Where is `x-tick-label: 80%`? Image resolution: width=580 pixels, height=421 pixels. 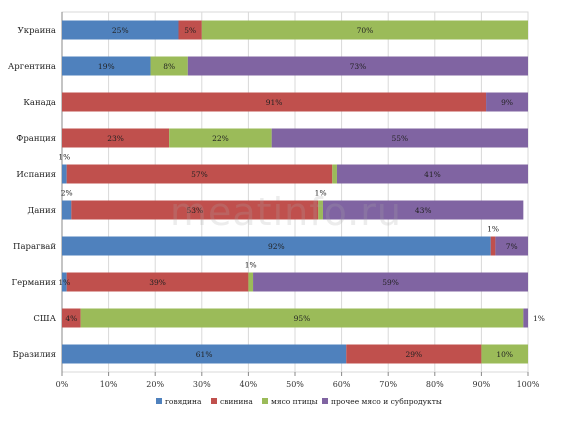 x-tick-label: 80% is located at coordinates (435, 384).